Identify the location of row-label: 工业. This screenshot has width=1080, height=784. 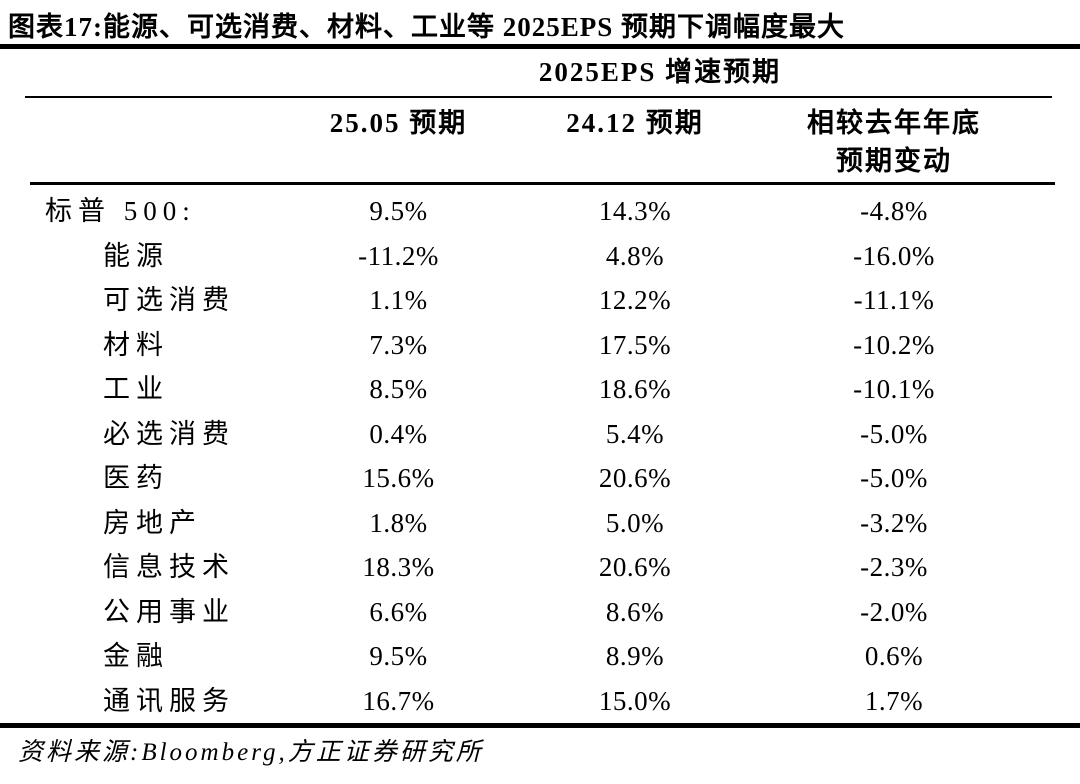
(136, 389).